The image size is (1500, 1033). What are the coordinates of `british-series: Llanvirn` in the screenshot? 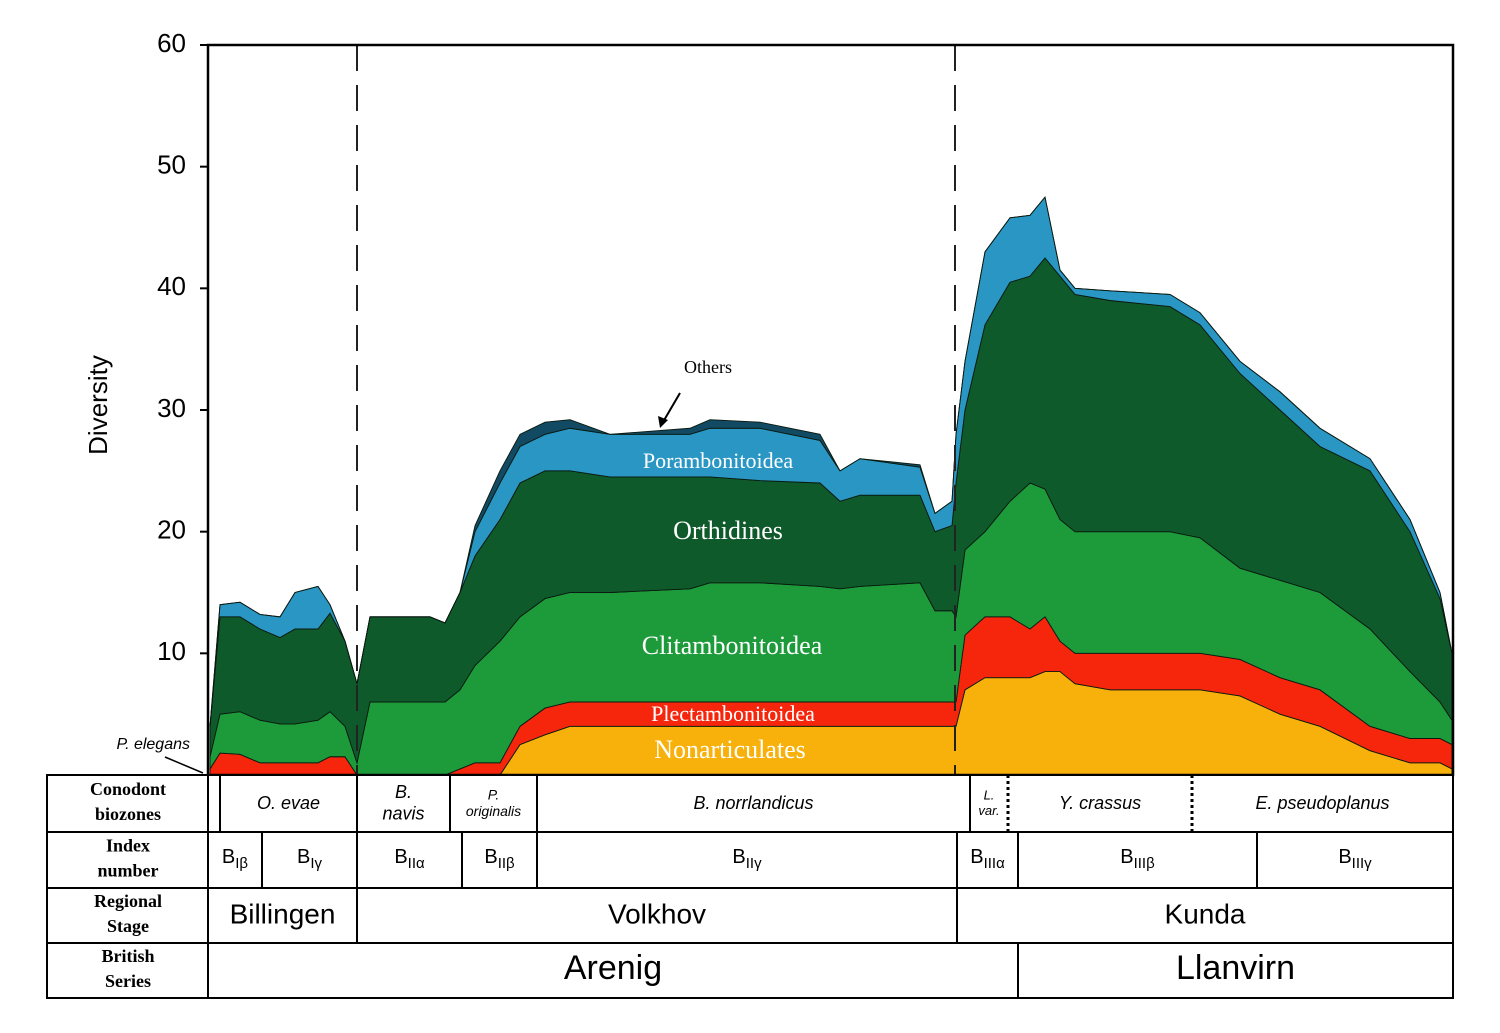 It's located at (1235, 968).